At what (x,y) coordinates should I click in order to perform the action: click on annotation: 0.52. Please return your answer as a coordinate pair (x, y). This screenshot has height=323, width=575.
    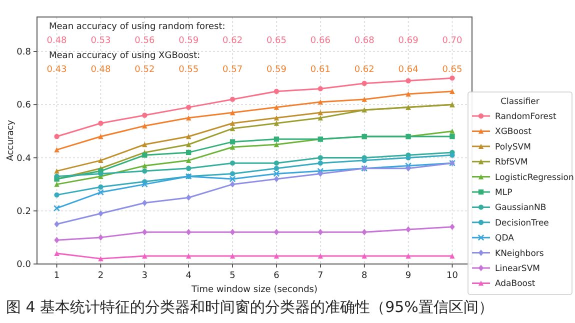
    Looking at the image, I should click on (144, 70).